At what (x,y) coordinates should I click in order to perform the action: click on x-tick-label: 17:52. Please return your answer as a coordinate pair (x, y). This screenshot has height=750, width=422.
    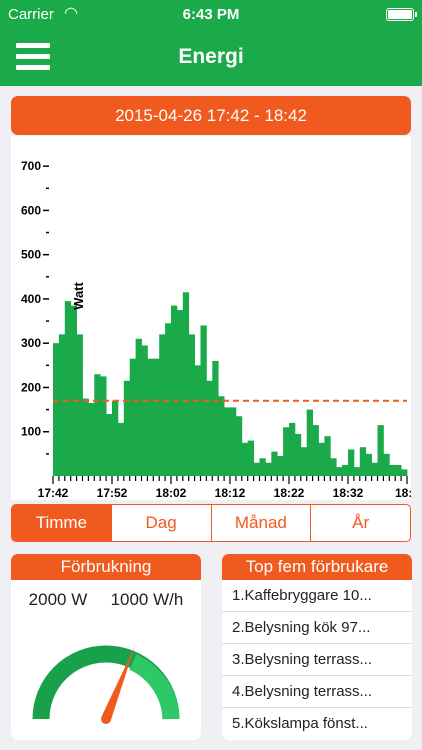
    Looking at the image, I should click on (112, 493).